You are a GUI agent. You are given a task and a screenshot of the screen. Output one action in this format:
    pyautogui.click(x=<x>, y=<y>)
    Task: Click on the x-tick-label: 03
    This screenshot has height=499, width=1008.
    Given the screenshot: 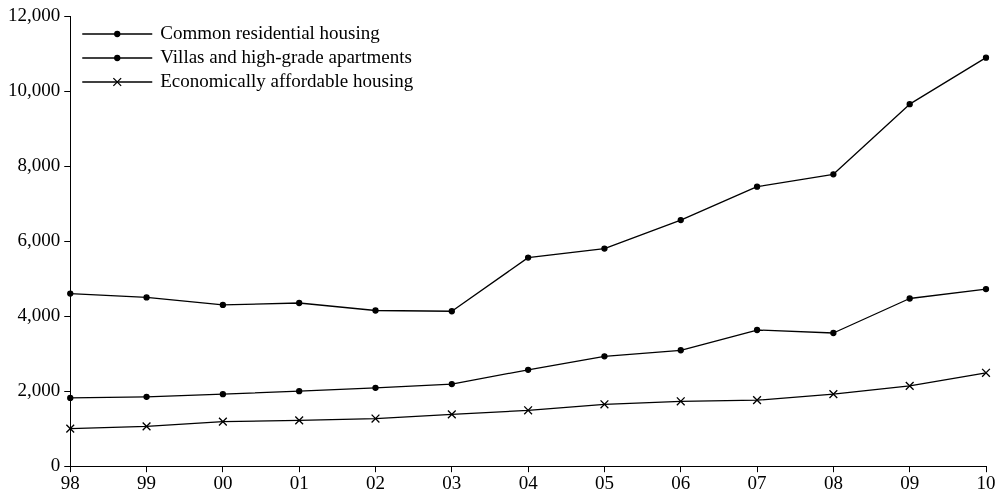 What is the action you would take?
    pyautogui.click(x=452, y=482)
    